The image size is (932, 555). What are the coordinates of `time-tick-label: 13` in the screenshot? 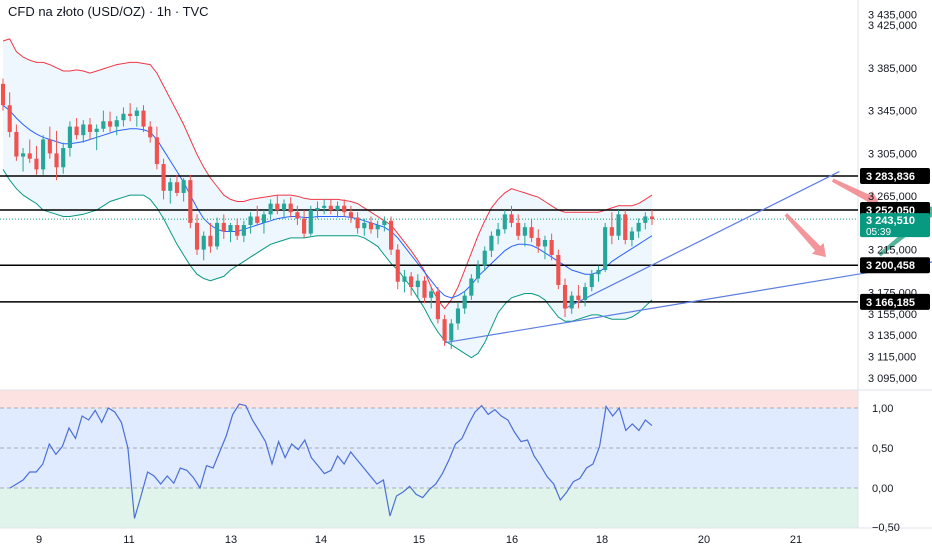 It's located at (231, 540).